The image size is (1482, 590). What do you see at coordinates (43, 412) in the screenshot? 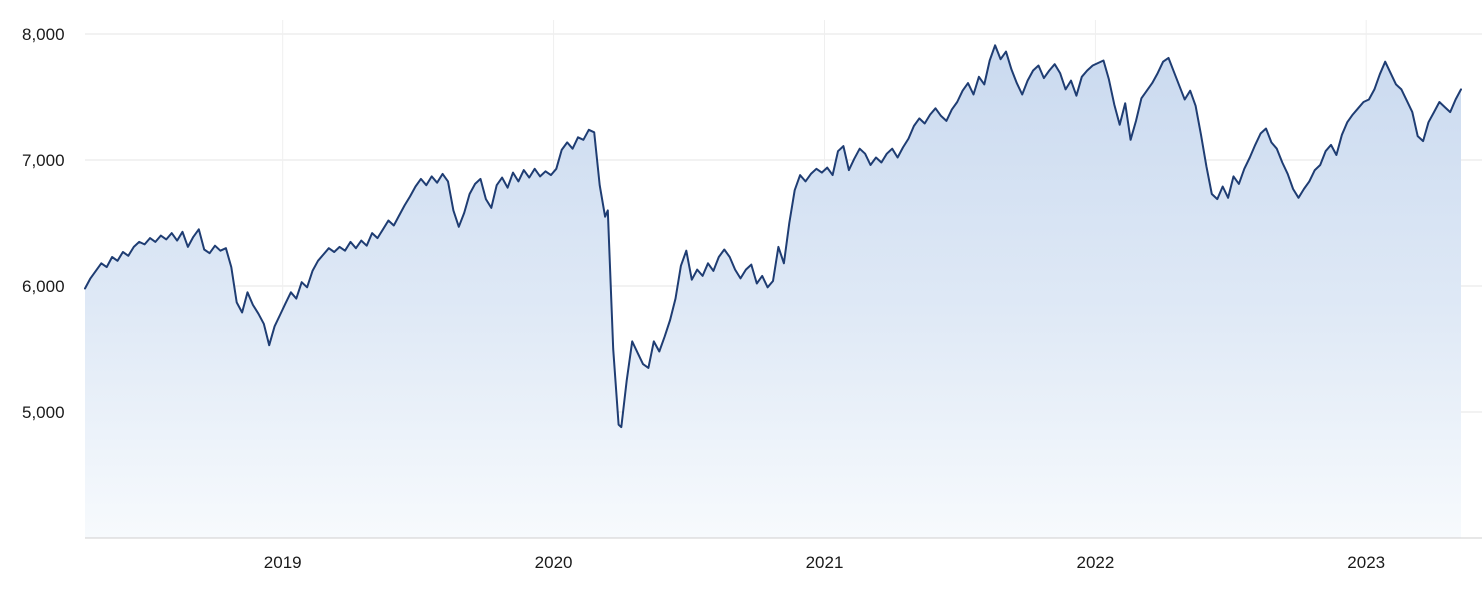
I see `y-axis-tick-label: 5,000` at bounding box center [43, 412].